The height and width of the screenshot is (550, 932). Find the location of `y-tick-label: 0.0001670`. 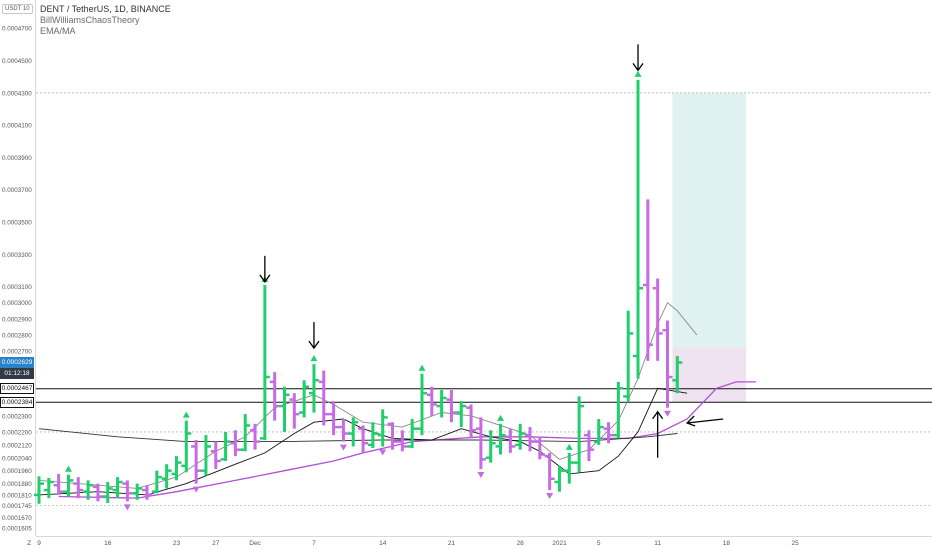

y-tick-label: 0.0001670 is located at coordinates (17, 518).